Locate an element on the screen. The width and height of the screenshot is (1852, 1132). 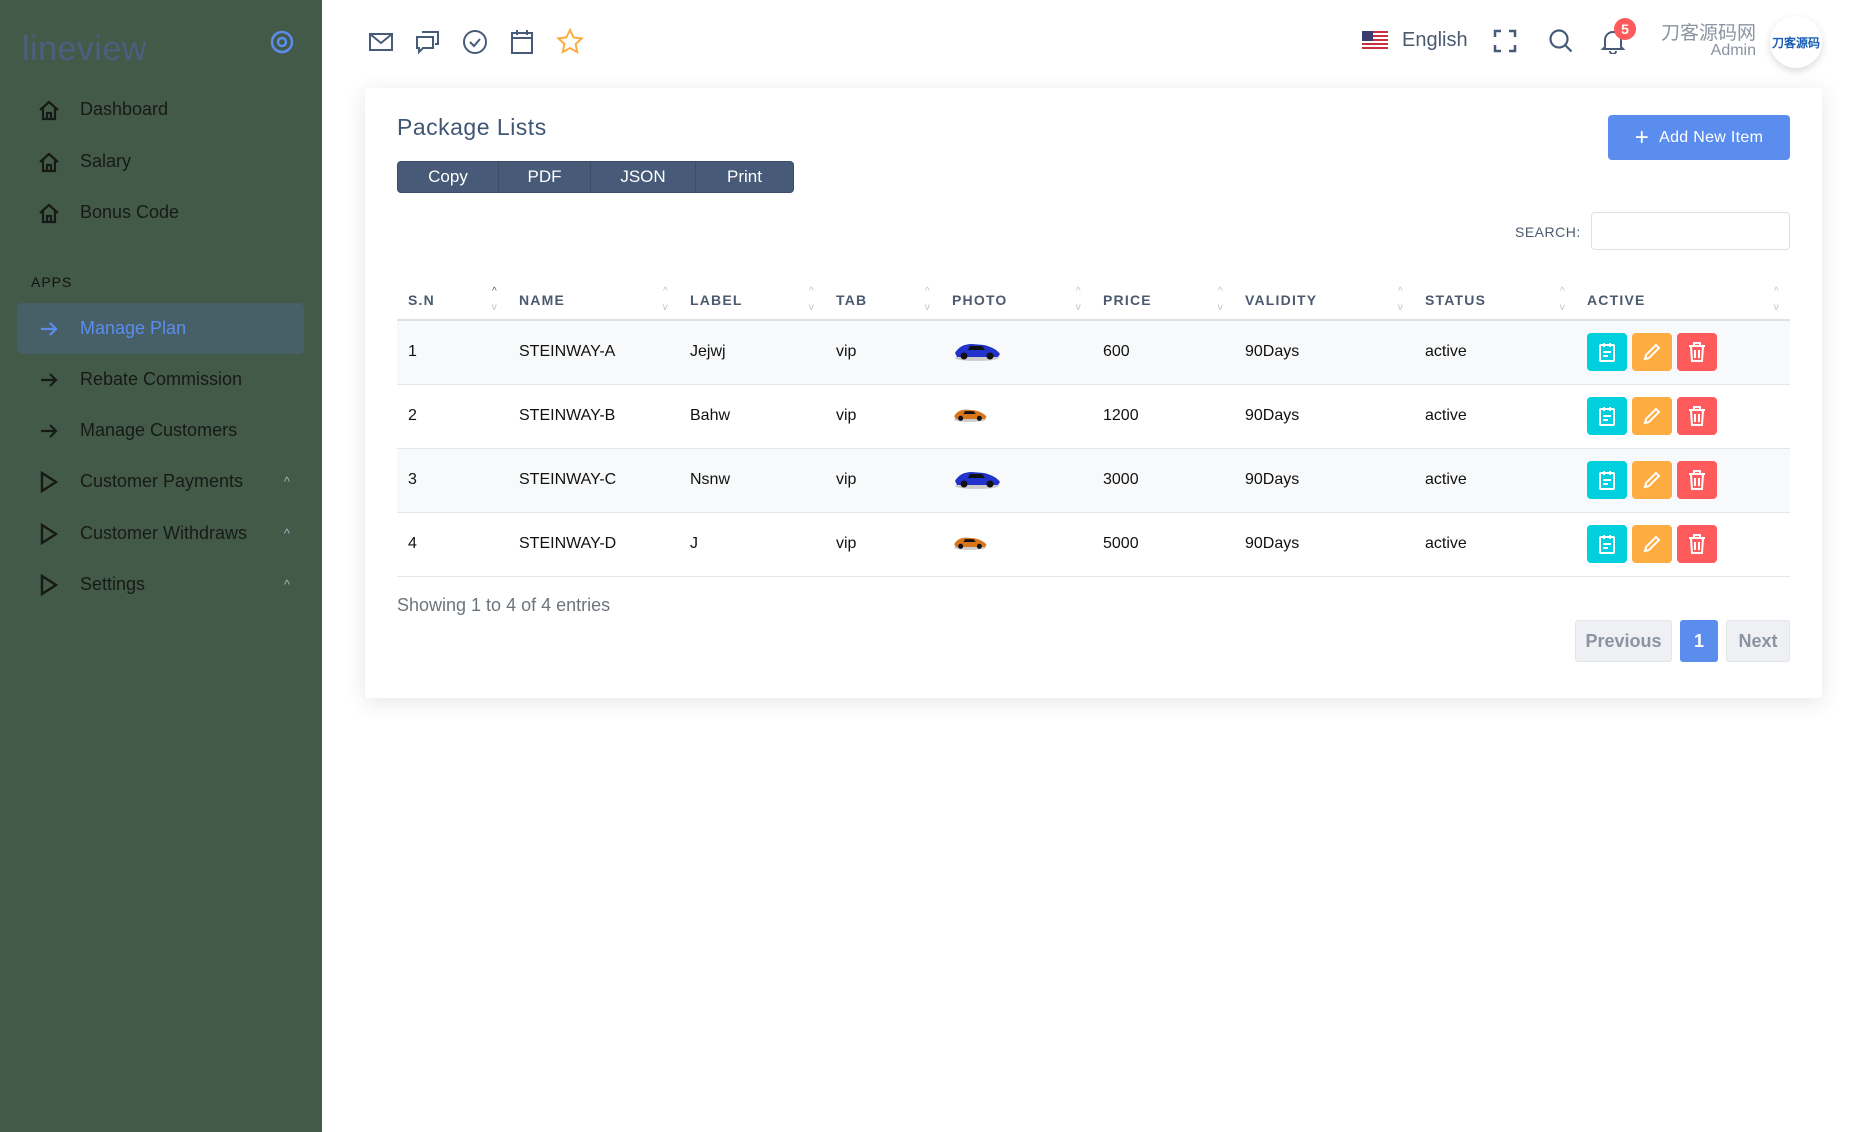
column-header-label: PHOTO is located at coordinates (980, 299).